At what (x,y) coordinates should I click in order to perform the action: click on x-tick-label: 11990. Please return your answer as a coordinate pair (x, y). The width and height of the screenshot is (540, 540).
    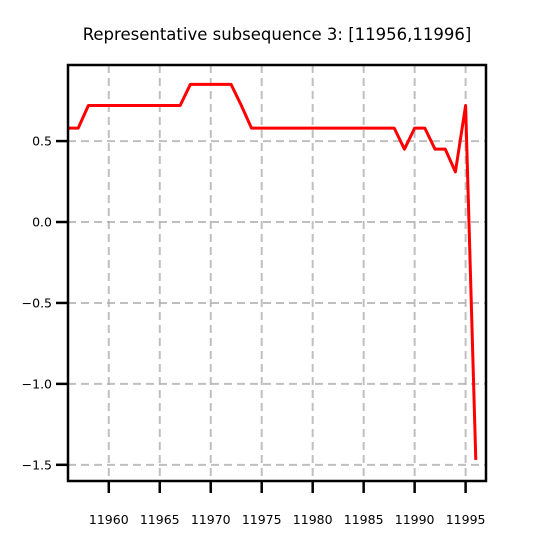
    Looking at the image, I should click on (415, 519).